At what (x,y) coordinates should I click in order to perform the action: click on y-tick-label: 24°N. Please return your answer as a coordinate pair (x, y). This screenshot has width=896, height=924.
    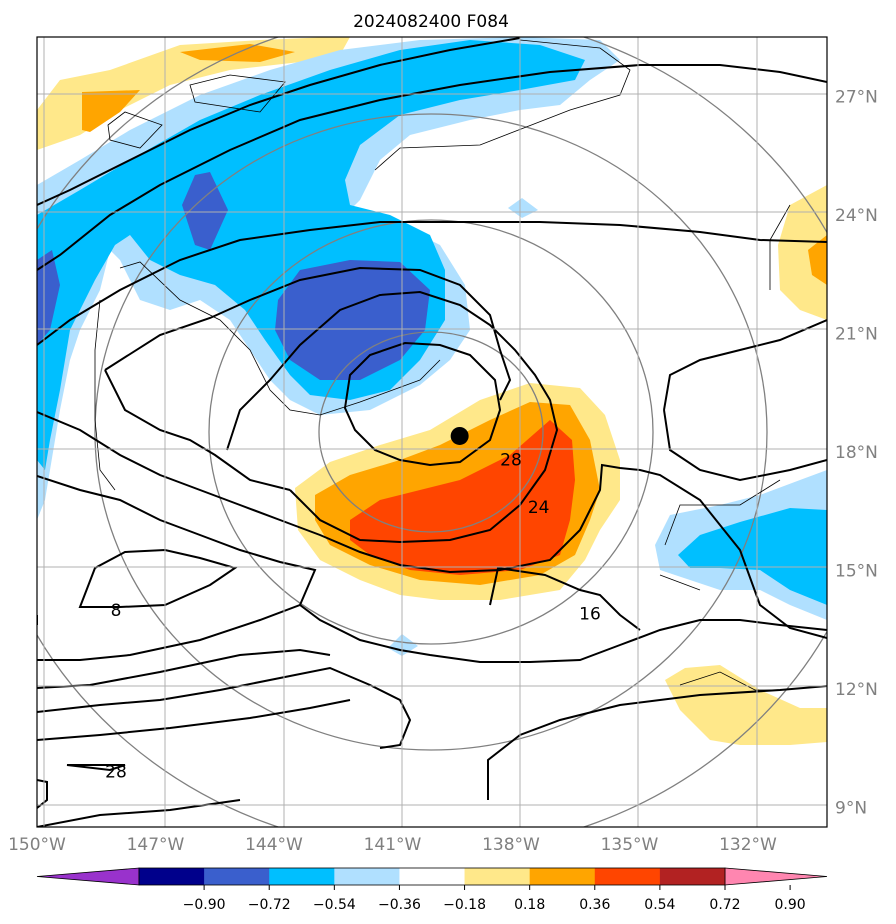
    Looking at the image, I should click on (856, 216).